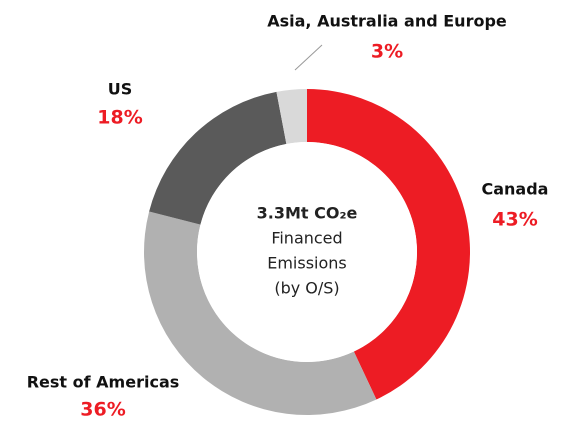 This screenshot has width=587, height=421. What do you see at coordinates (103, 382) in the screenshot?
I see `category-label: Rest of Americas` at bounding box center [103, 382].